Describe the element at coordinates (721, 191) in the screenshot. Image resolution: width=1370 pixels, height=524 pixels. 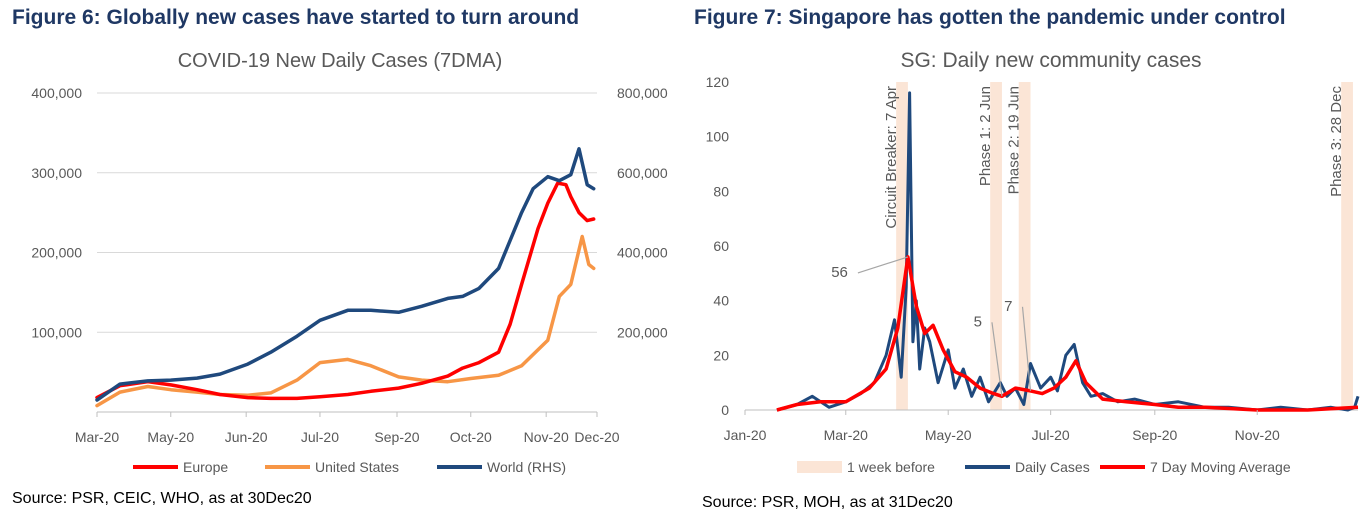
I see `y-tick-label: 80` at that location.